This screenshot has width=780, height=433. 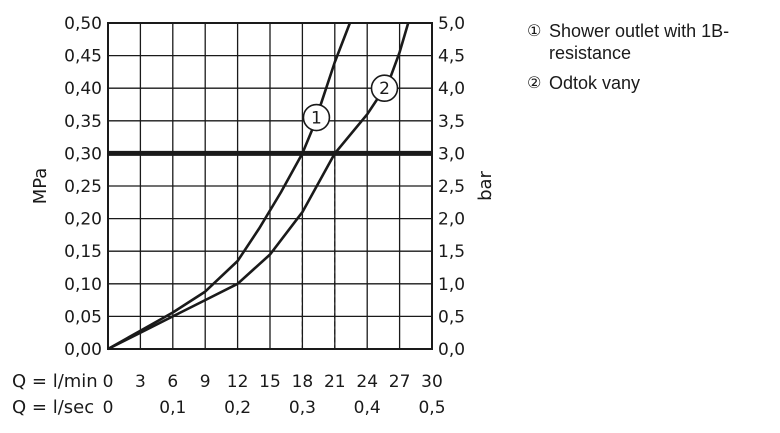 I want to click on x-tick-label-lmin: 3, so click(x=140, y=382).